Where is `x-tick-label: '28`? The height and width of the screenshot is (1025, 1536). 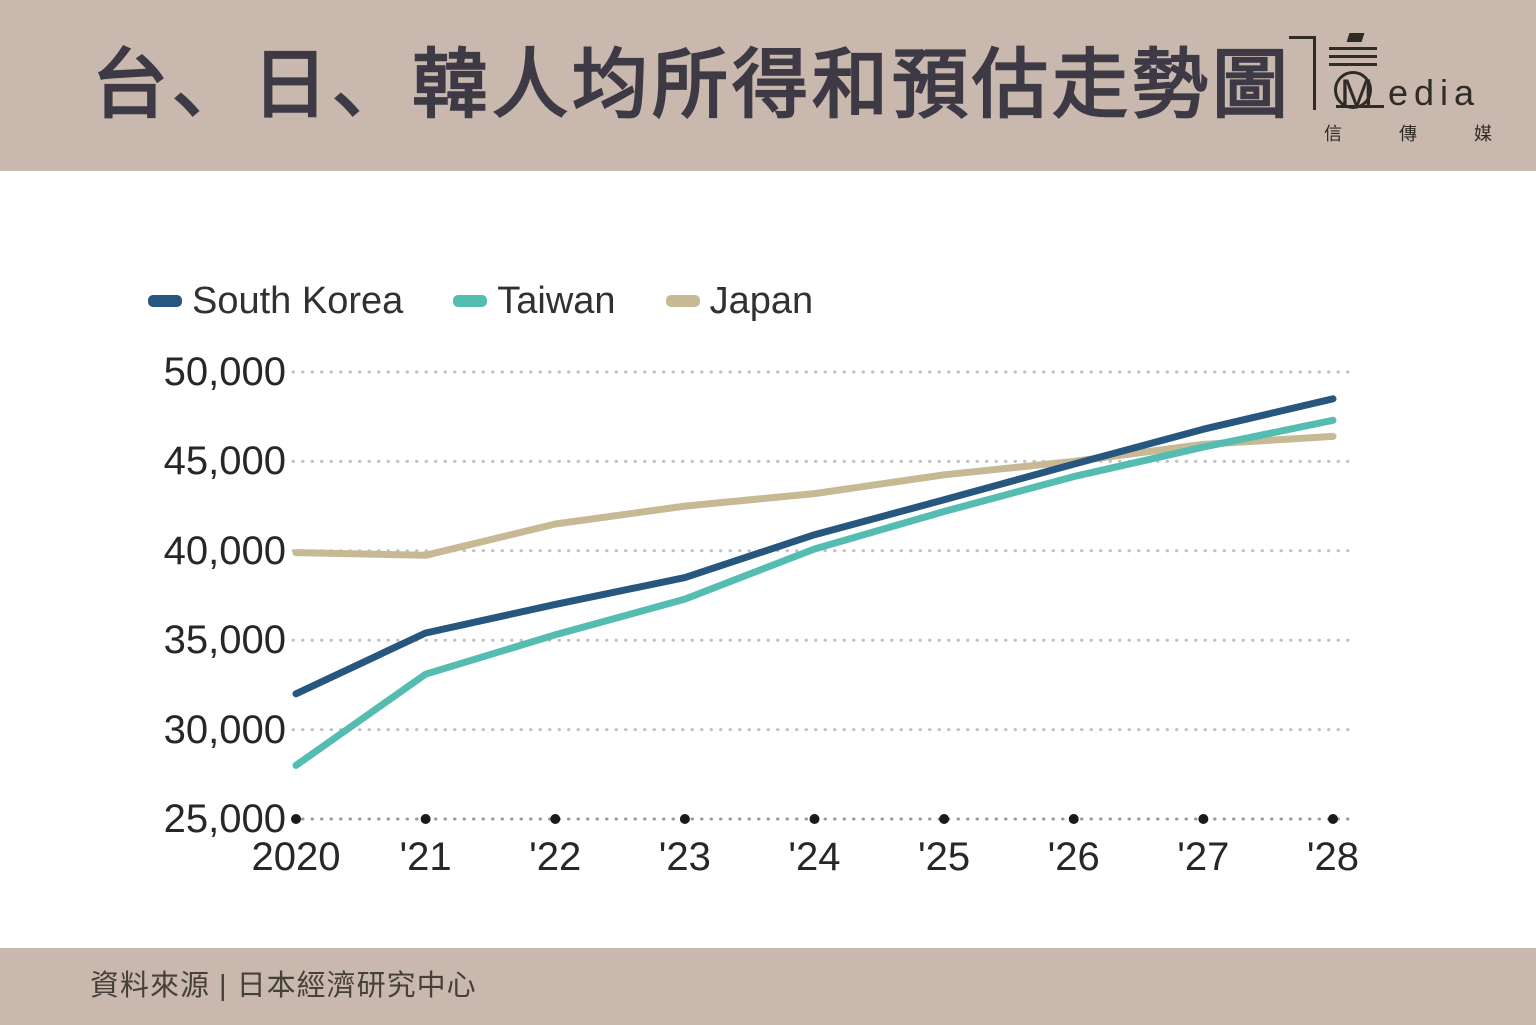 x-tick-label: '28 is located at coordinates (1333, 857).